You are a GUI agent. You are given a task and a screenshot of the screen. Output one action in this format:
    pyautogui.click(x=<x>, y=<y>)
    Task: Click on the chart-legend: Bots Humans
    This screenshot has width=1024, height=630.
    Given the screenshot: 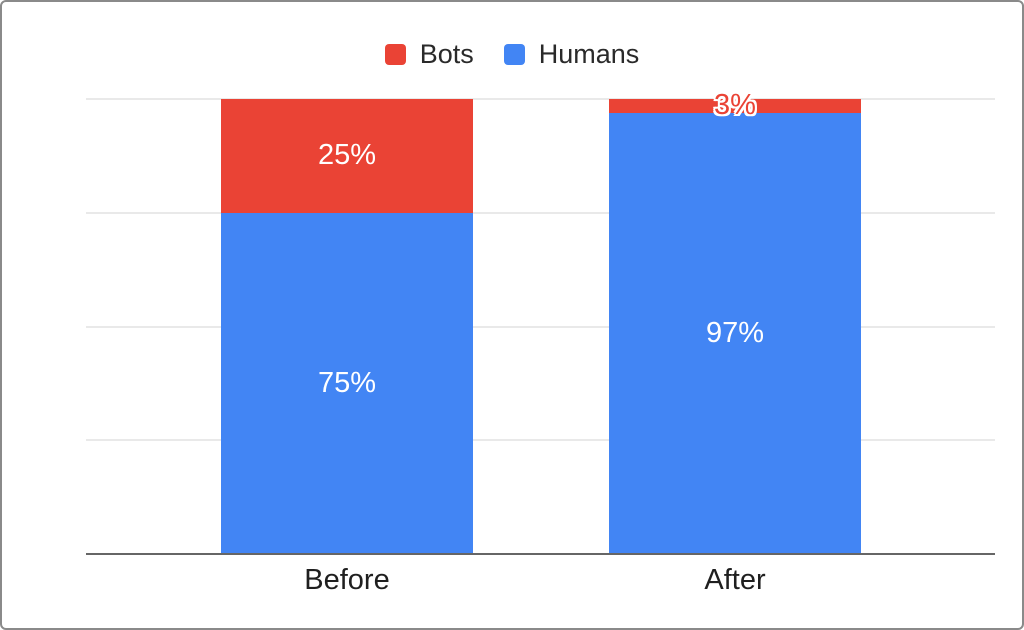 What is the action you would take?
    pyautogui.click(x=512, y=54)
    